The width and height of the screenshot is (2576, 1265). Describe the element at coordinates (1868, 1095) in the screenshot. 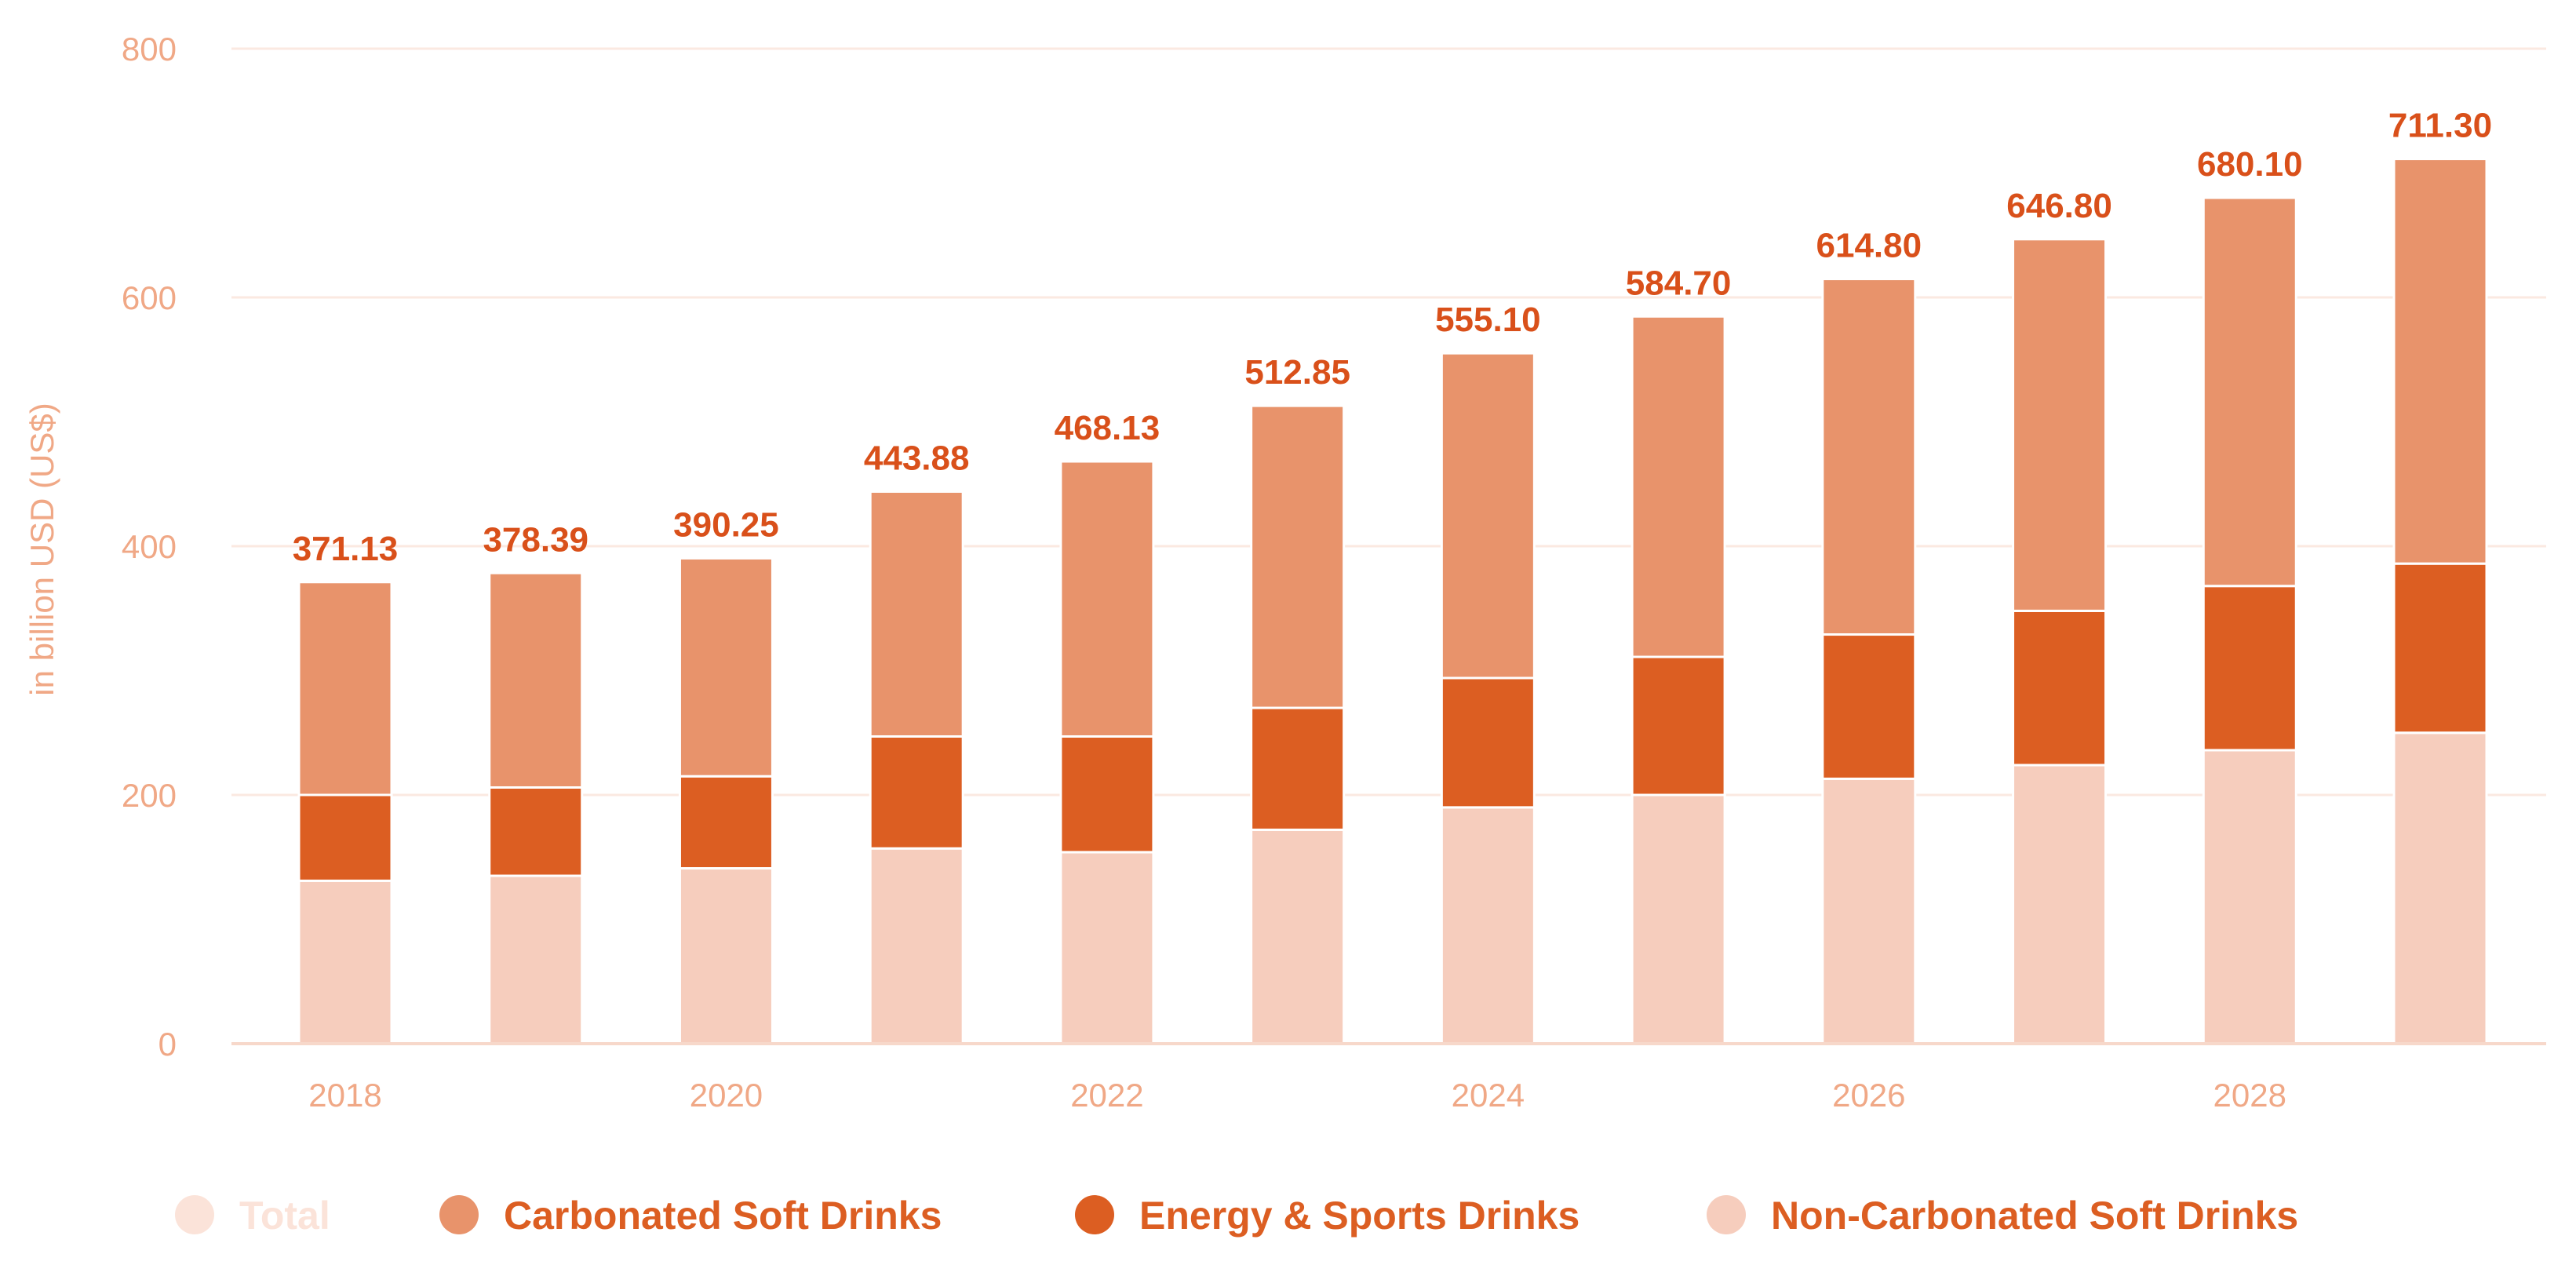

I see `x-tick-label: 2026` at that location.